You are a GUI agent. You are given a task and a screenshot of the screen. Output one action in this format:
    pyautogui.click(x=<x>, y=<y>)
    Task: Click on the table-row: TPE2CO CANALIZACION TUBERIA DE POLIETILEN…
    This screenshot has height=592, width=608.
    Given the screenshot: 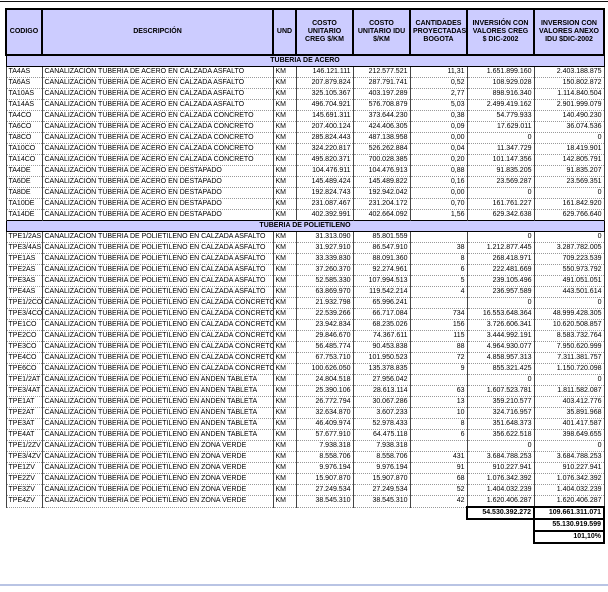 What is the action you would take?
    pyautogui.click(x=305, y=336)
    